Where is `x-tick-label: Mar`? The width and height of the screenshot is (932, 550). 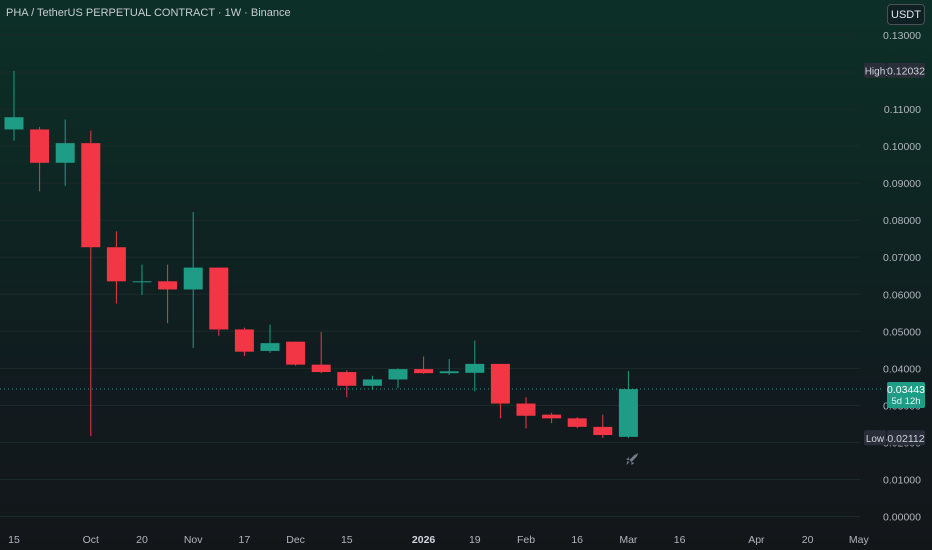
x-tick-label: Mar is located at coordinates (628, 540).